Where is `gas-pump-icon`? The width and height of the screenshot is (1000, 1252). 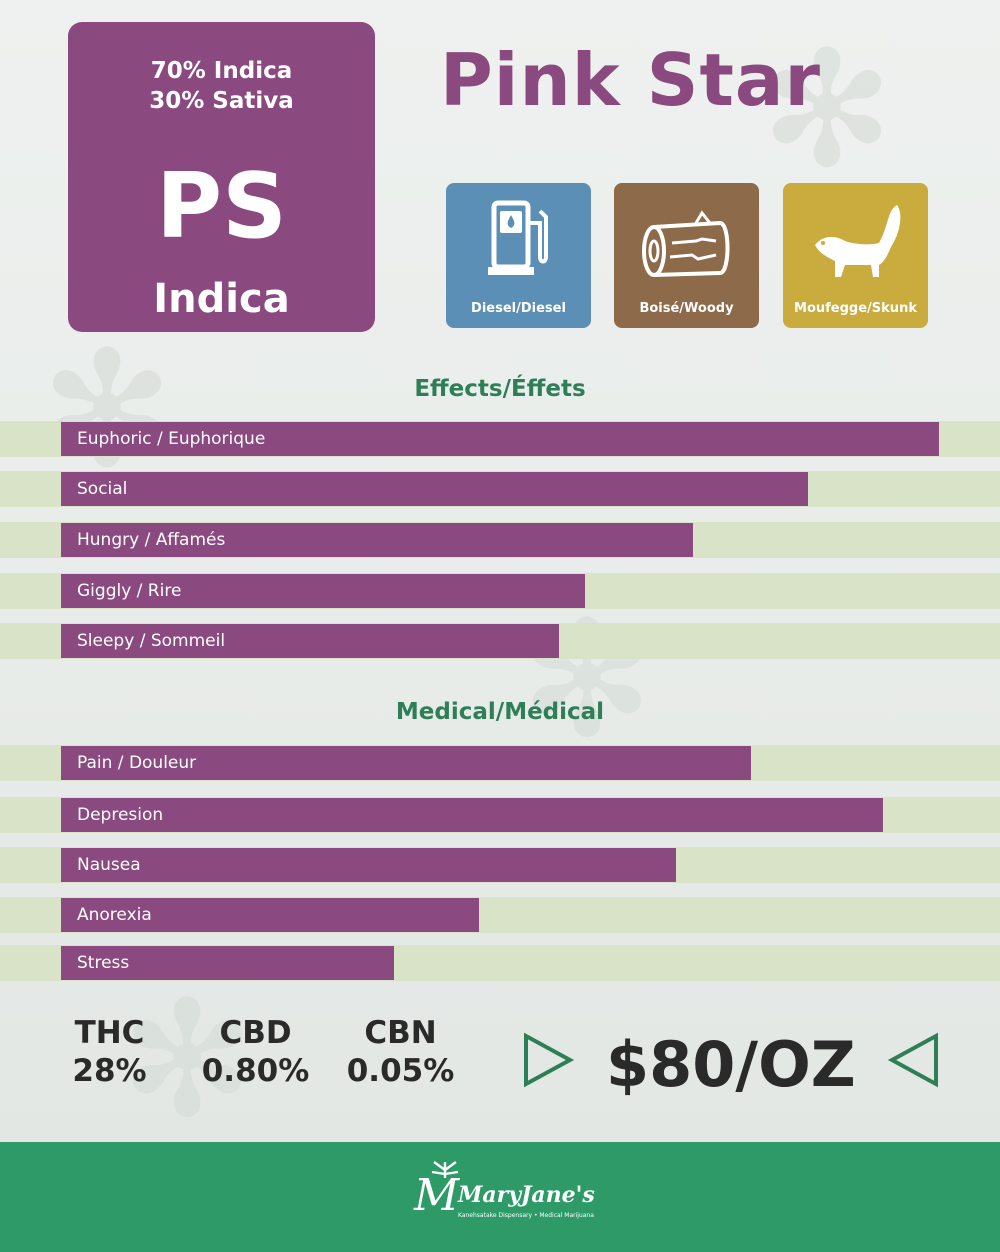 gas-pump-icon is located at coordinates (518, 237).